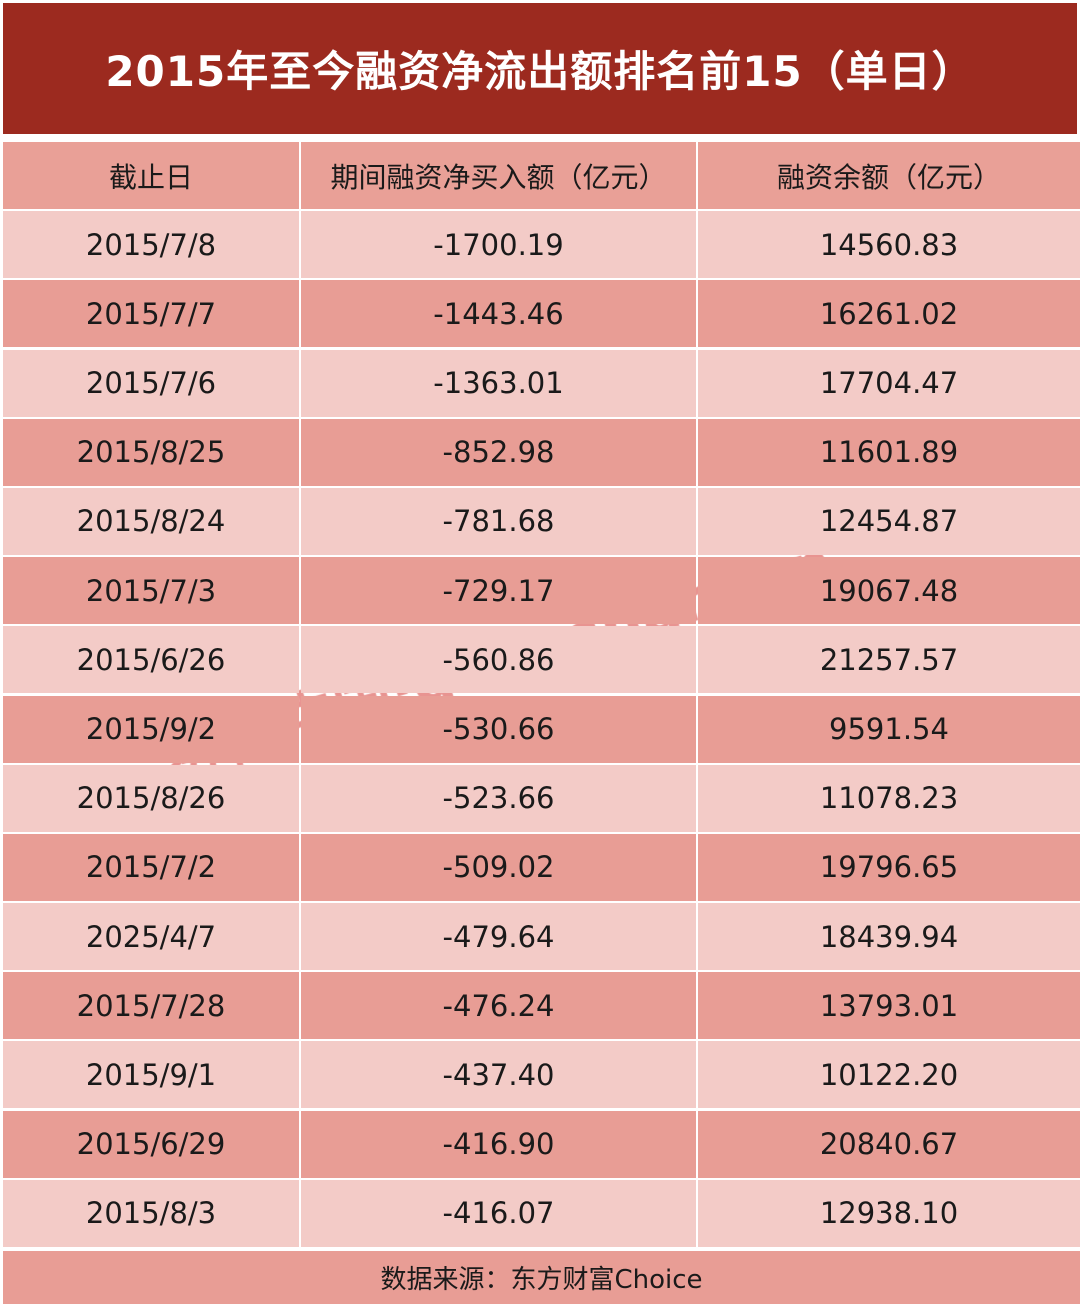  Describe the element at coordinates (151, 245) in the screenshot. I see `date-cell: 2015/7/8` at that location.